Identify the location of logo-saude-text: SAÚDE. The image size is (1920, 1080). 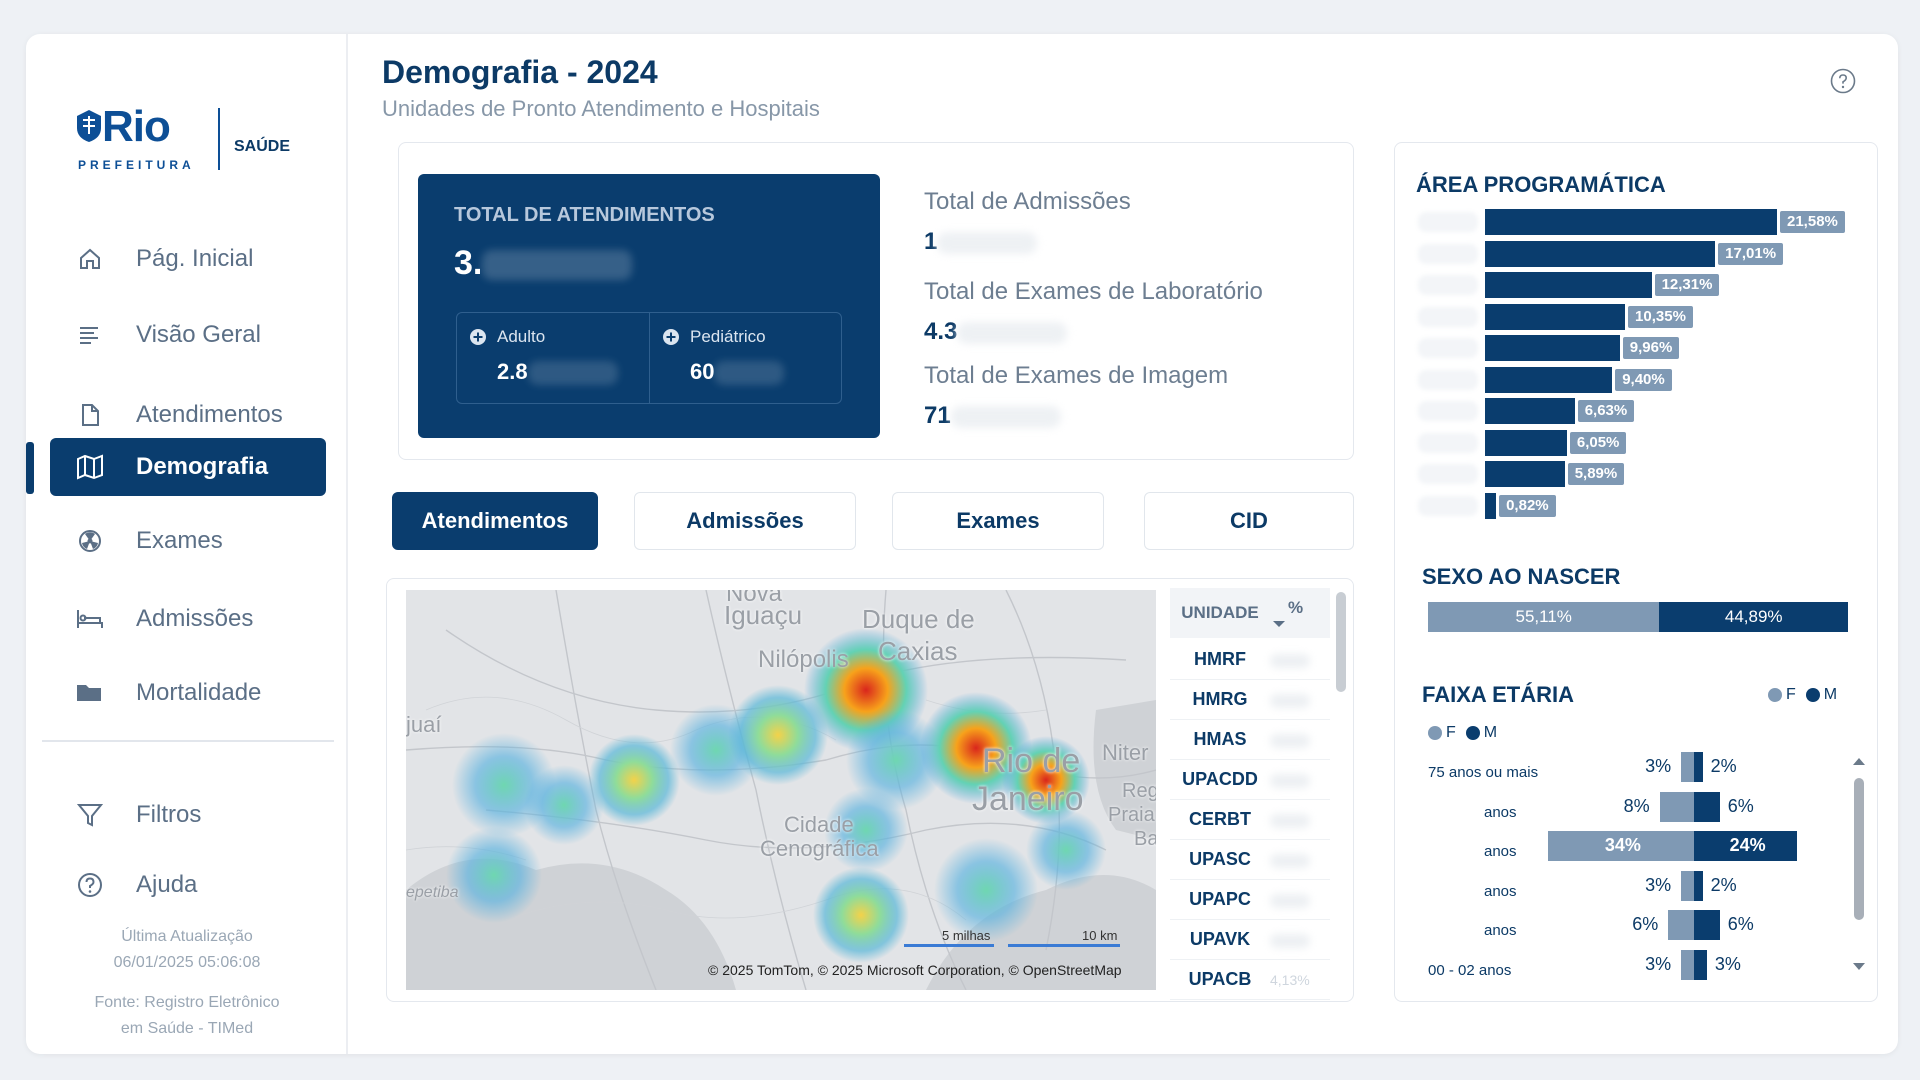
(262, 146).